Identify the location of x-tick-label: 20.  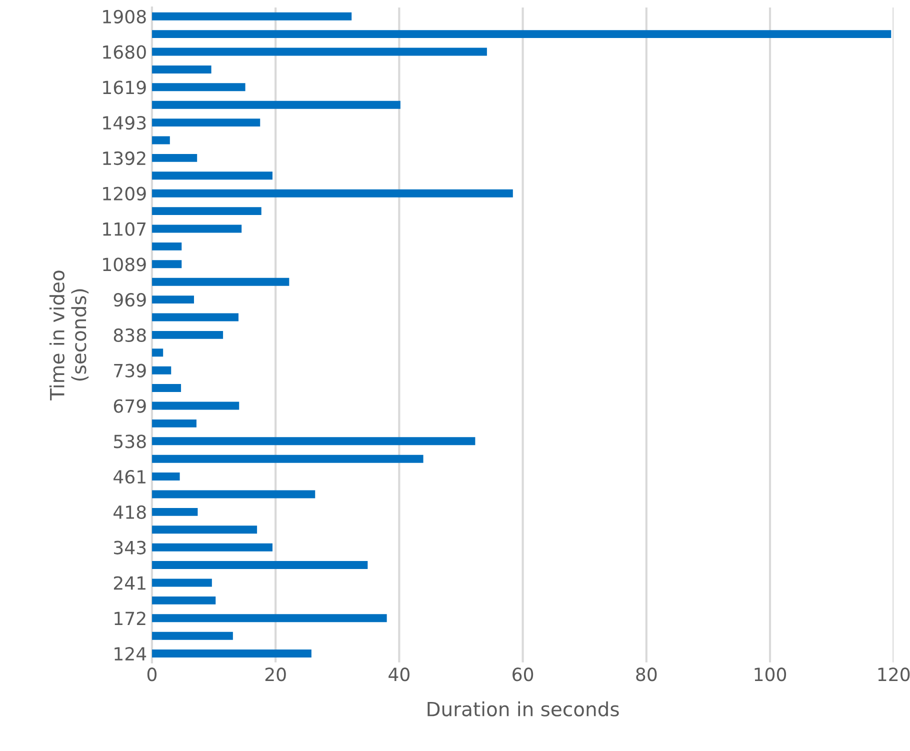
(275, 675).